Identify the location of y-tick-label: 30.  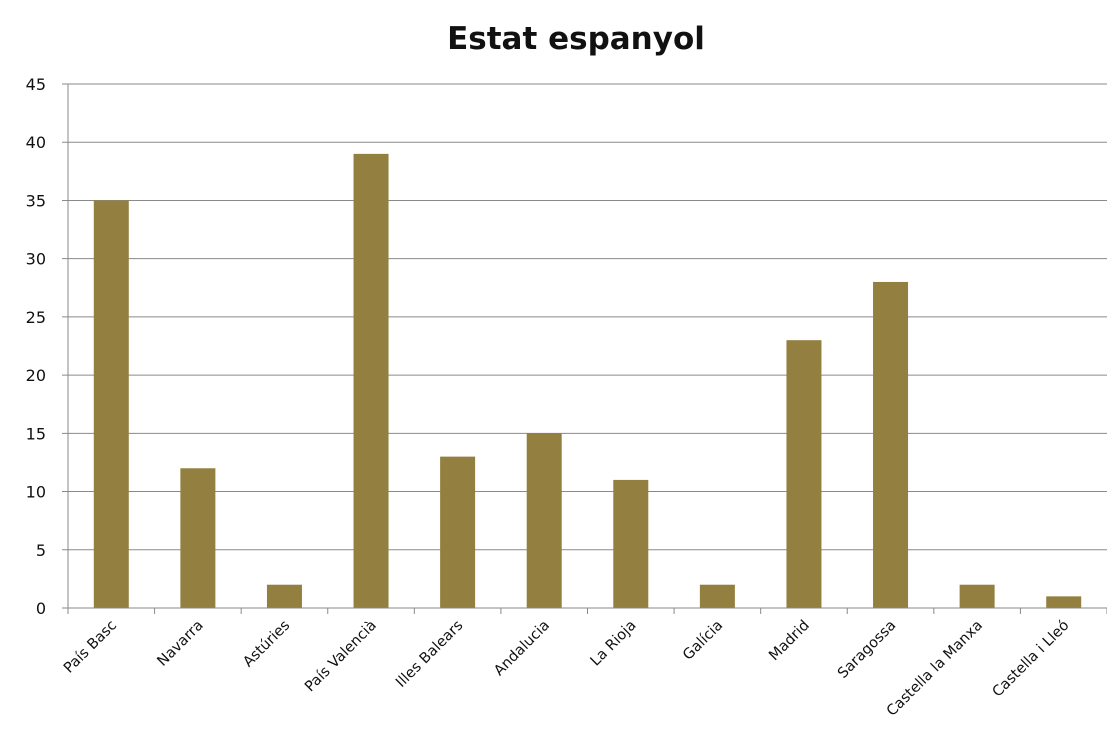
(36, 259).